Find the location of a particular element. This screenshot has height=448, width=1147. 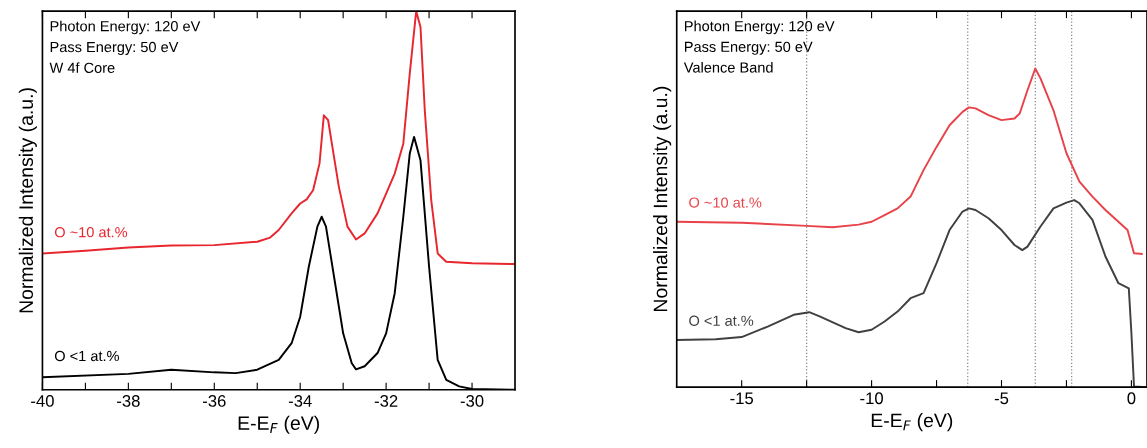

x-tick-label: -15 is located at coordinates (742, 398).